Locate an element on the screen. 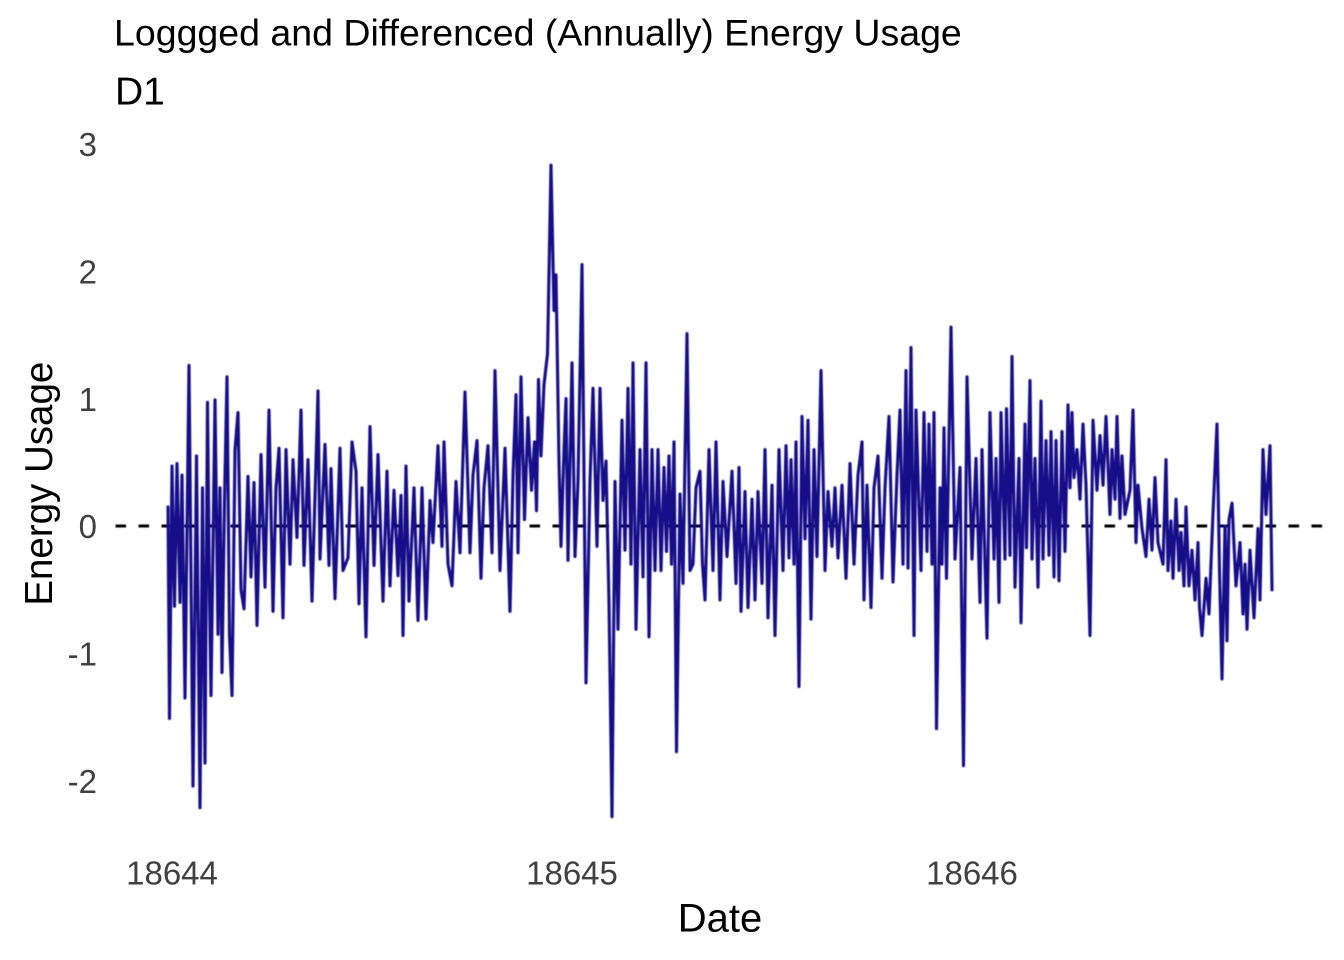 The image size is (1344, 960). svg-text: 1 is located at coordinates (88, 399).